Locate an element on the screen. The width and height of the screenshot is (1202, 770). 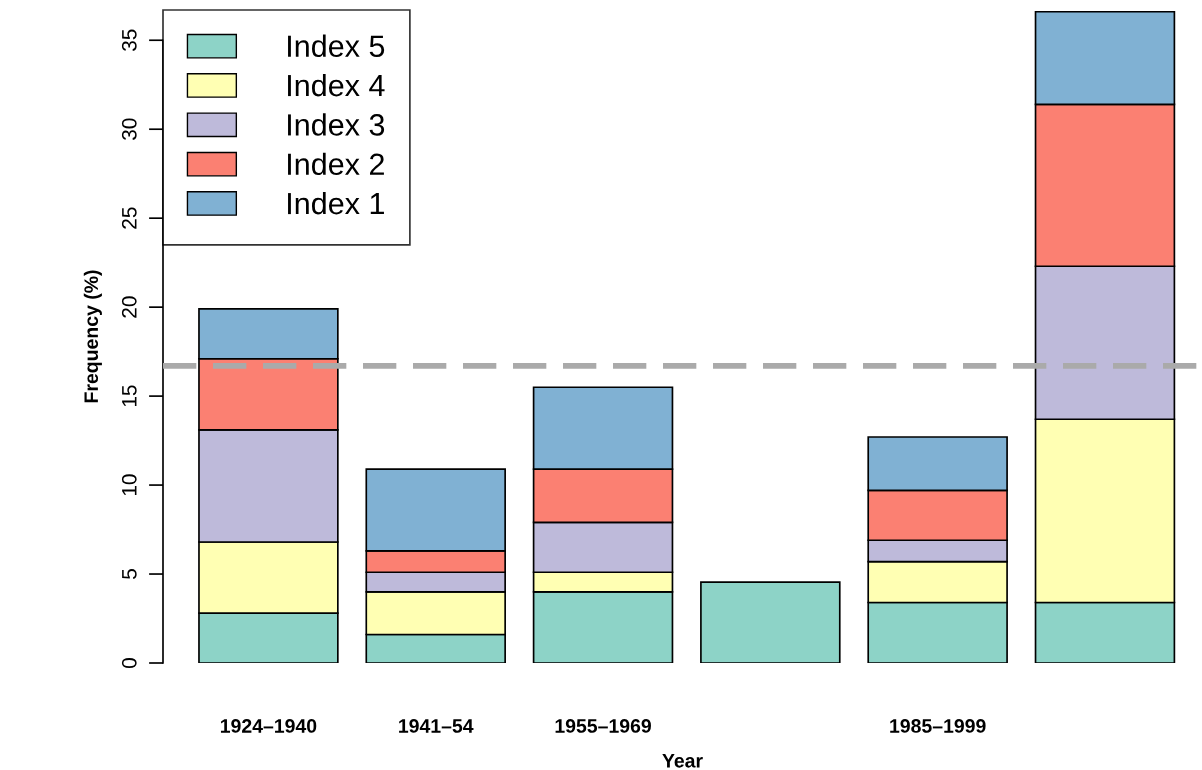
x-axis-title: Year is located at coordinates (682, 761).